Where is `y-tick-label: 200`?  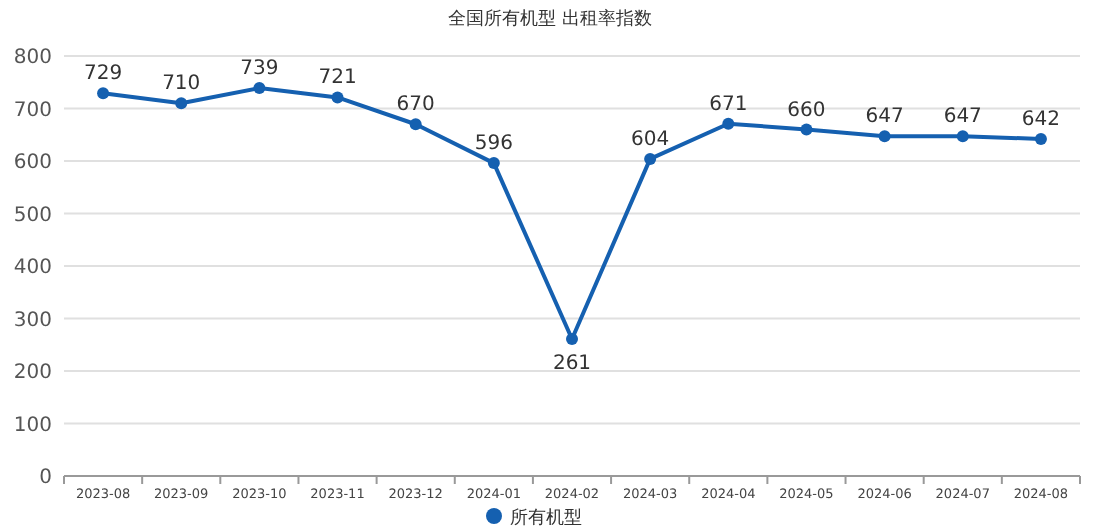
y-tick-label: 200 is located at coordinates (32, 373).